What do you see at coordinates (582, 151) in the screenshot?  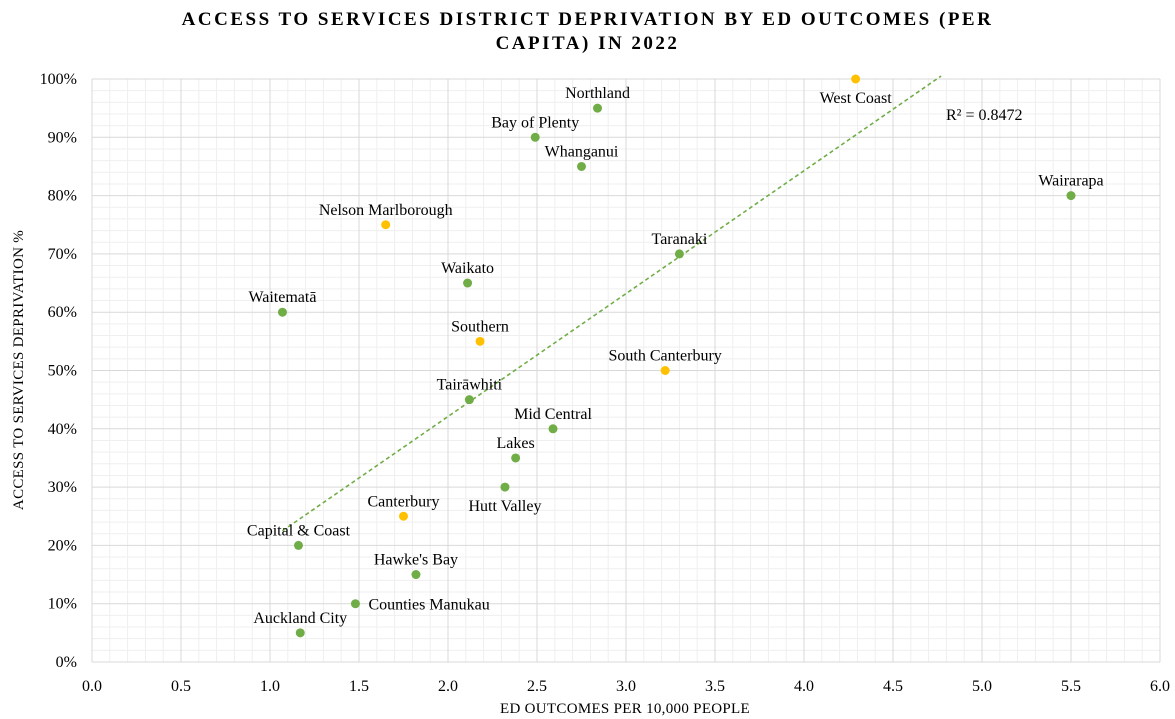 I see `data-label: Whanganui` at bounding box center [582, 151].